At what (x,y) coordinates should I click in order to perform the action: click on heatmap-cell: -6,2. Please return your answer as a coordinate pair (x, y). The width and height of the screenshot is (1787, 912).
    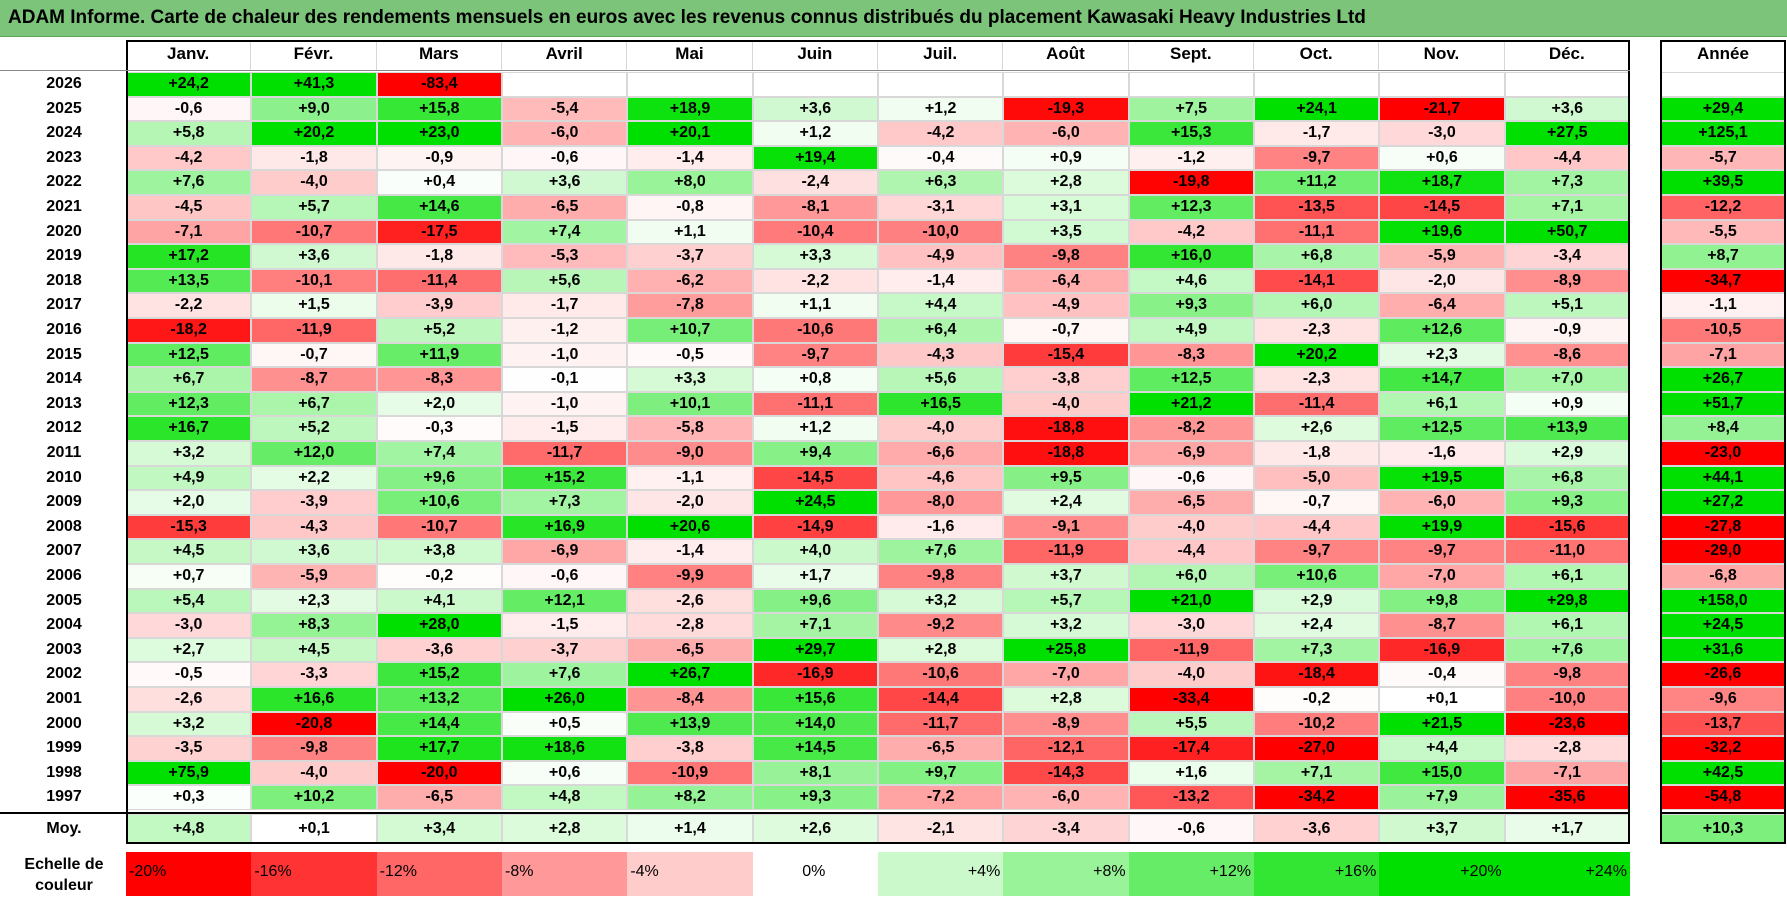
    Looking at the image, I should click on (690, 281).